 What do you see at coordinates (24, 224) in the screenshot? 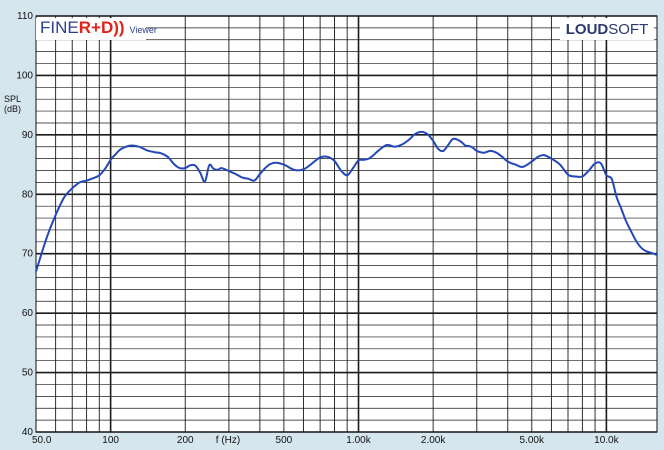
I see `y-tick-labels: 40 50 60 70 80 90 100 110` at bounding box center [24, 224].